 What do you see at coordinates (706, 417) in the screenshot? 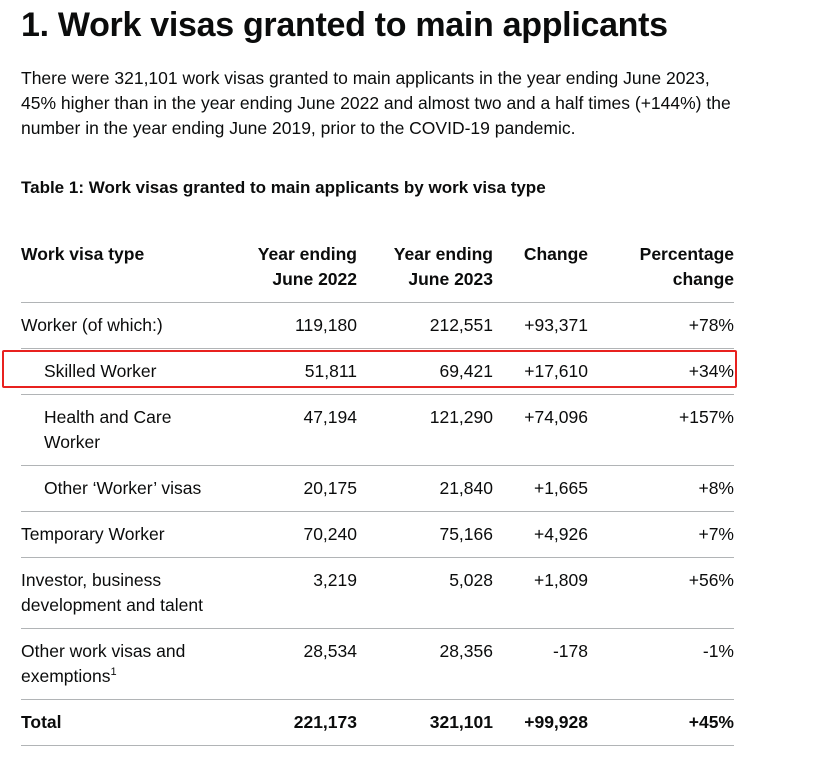
I see `cell-pct: +157%` at bounding box center [706, 417].